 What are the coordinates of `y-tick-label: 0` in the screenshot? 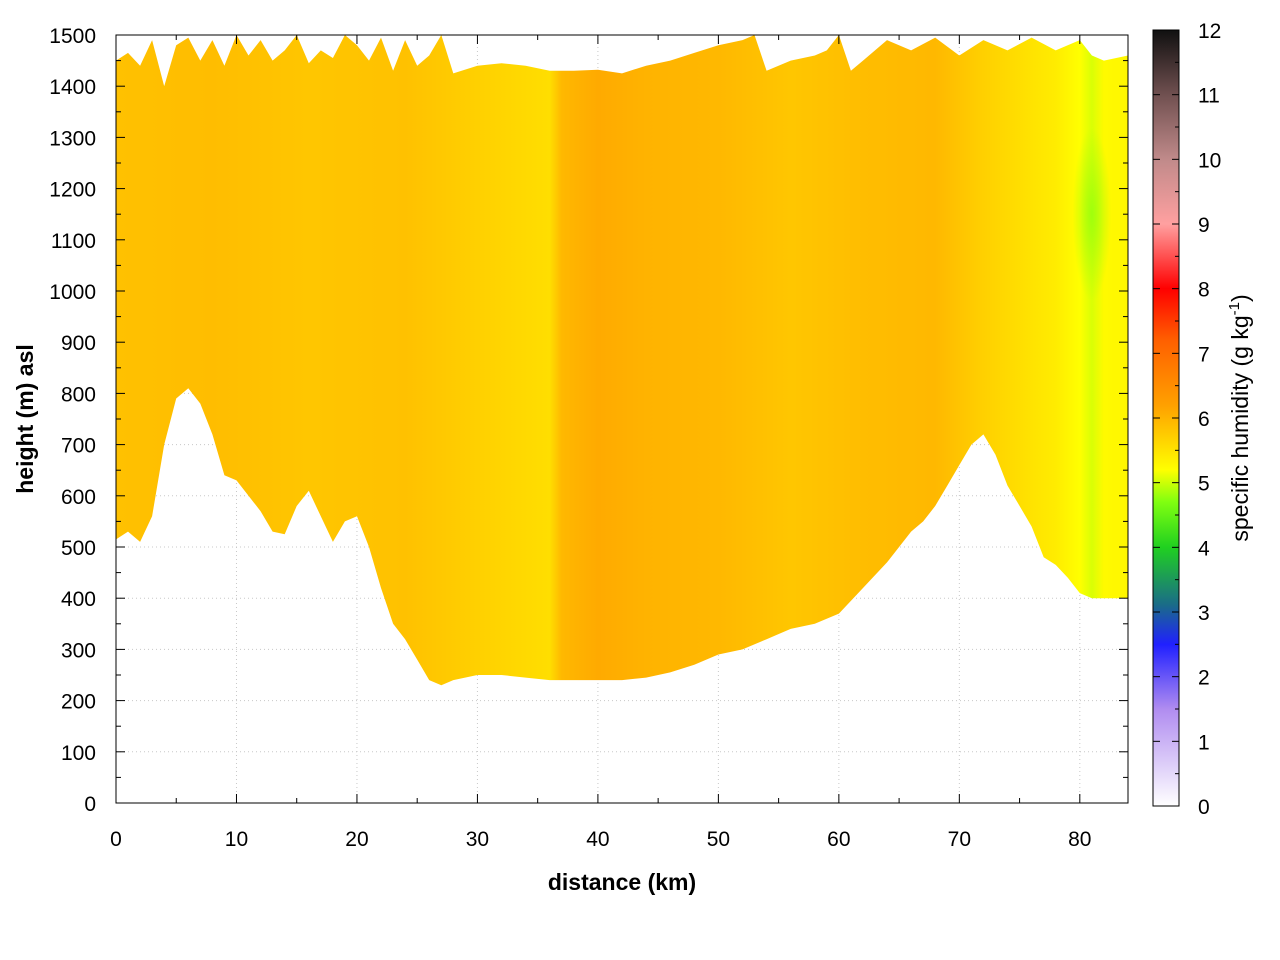 It's located at (90, 804).